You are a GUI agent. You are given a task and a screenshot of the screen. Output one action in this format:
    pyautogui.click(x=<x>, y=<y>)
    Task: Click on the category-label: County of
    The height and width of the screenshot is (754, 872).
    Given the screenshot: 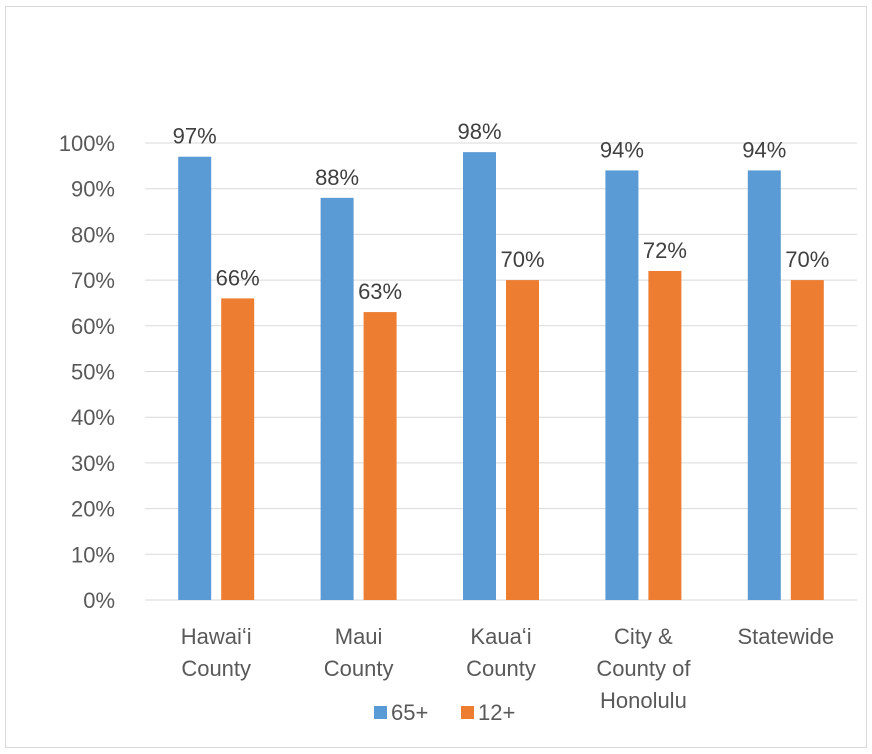 What is the action you would take?
    pyautogui.click(x=643, y=668)
    